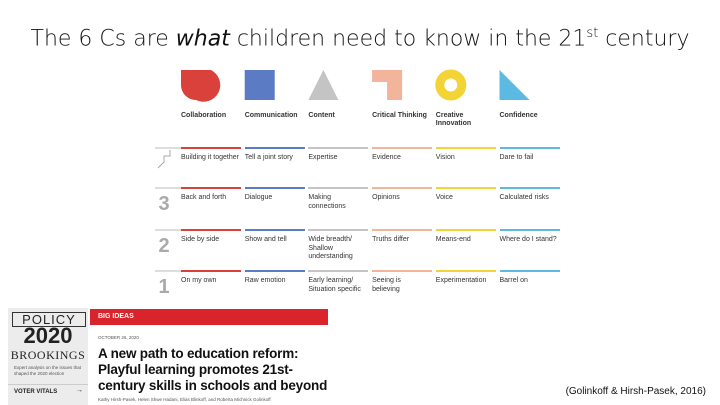 The image size is (720, 405). What do you see at coordinates (644, 39) in the screenshot?
I see `title-text: century` at bounding box center [644, 39].